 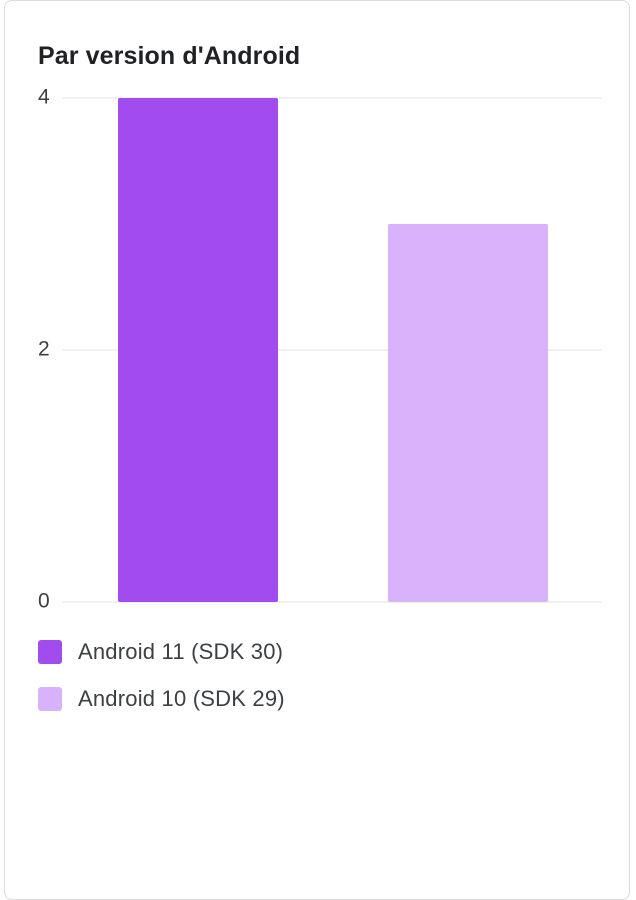 I want to click on y-tick-label: 2, so click(x=44, y=349).